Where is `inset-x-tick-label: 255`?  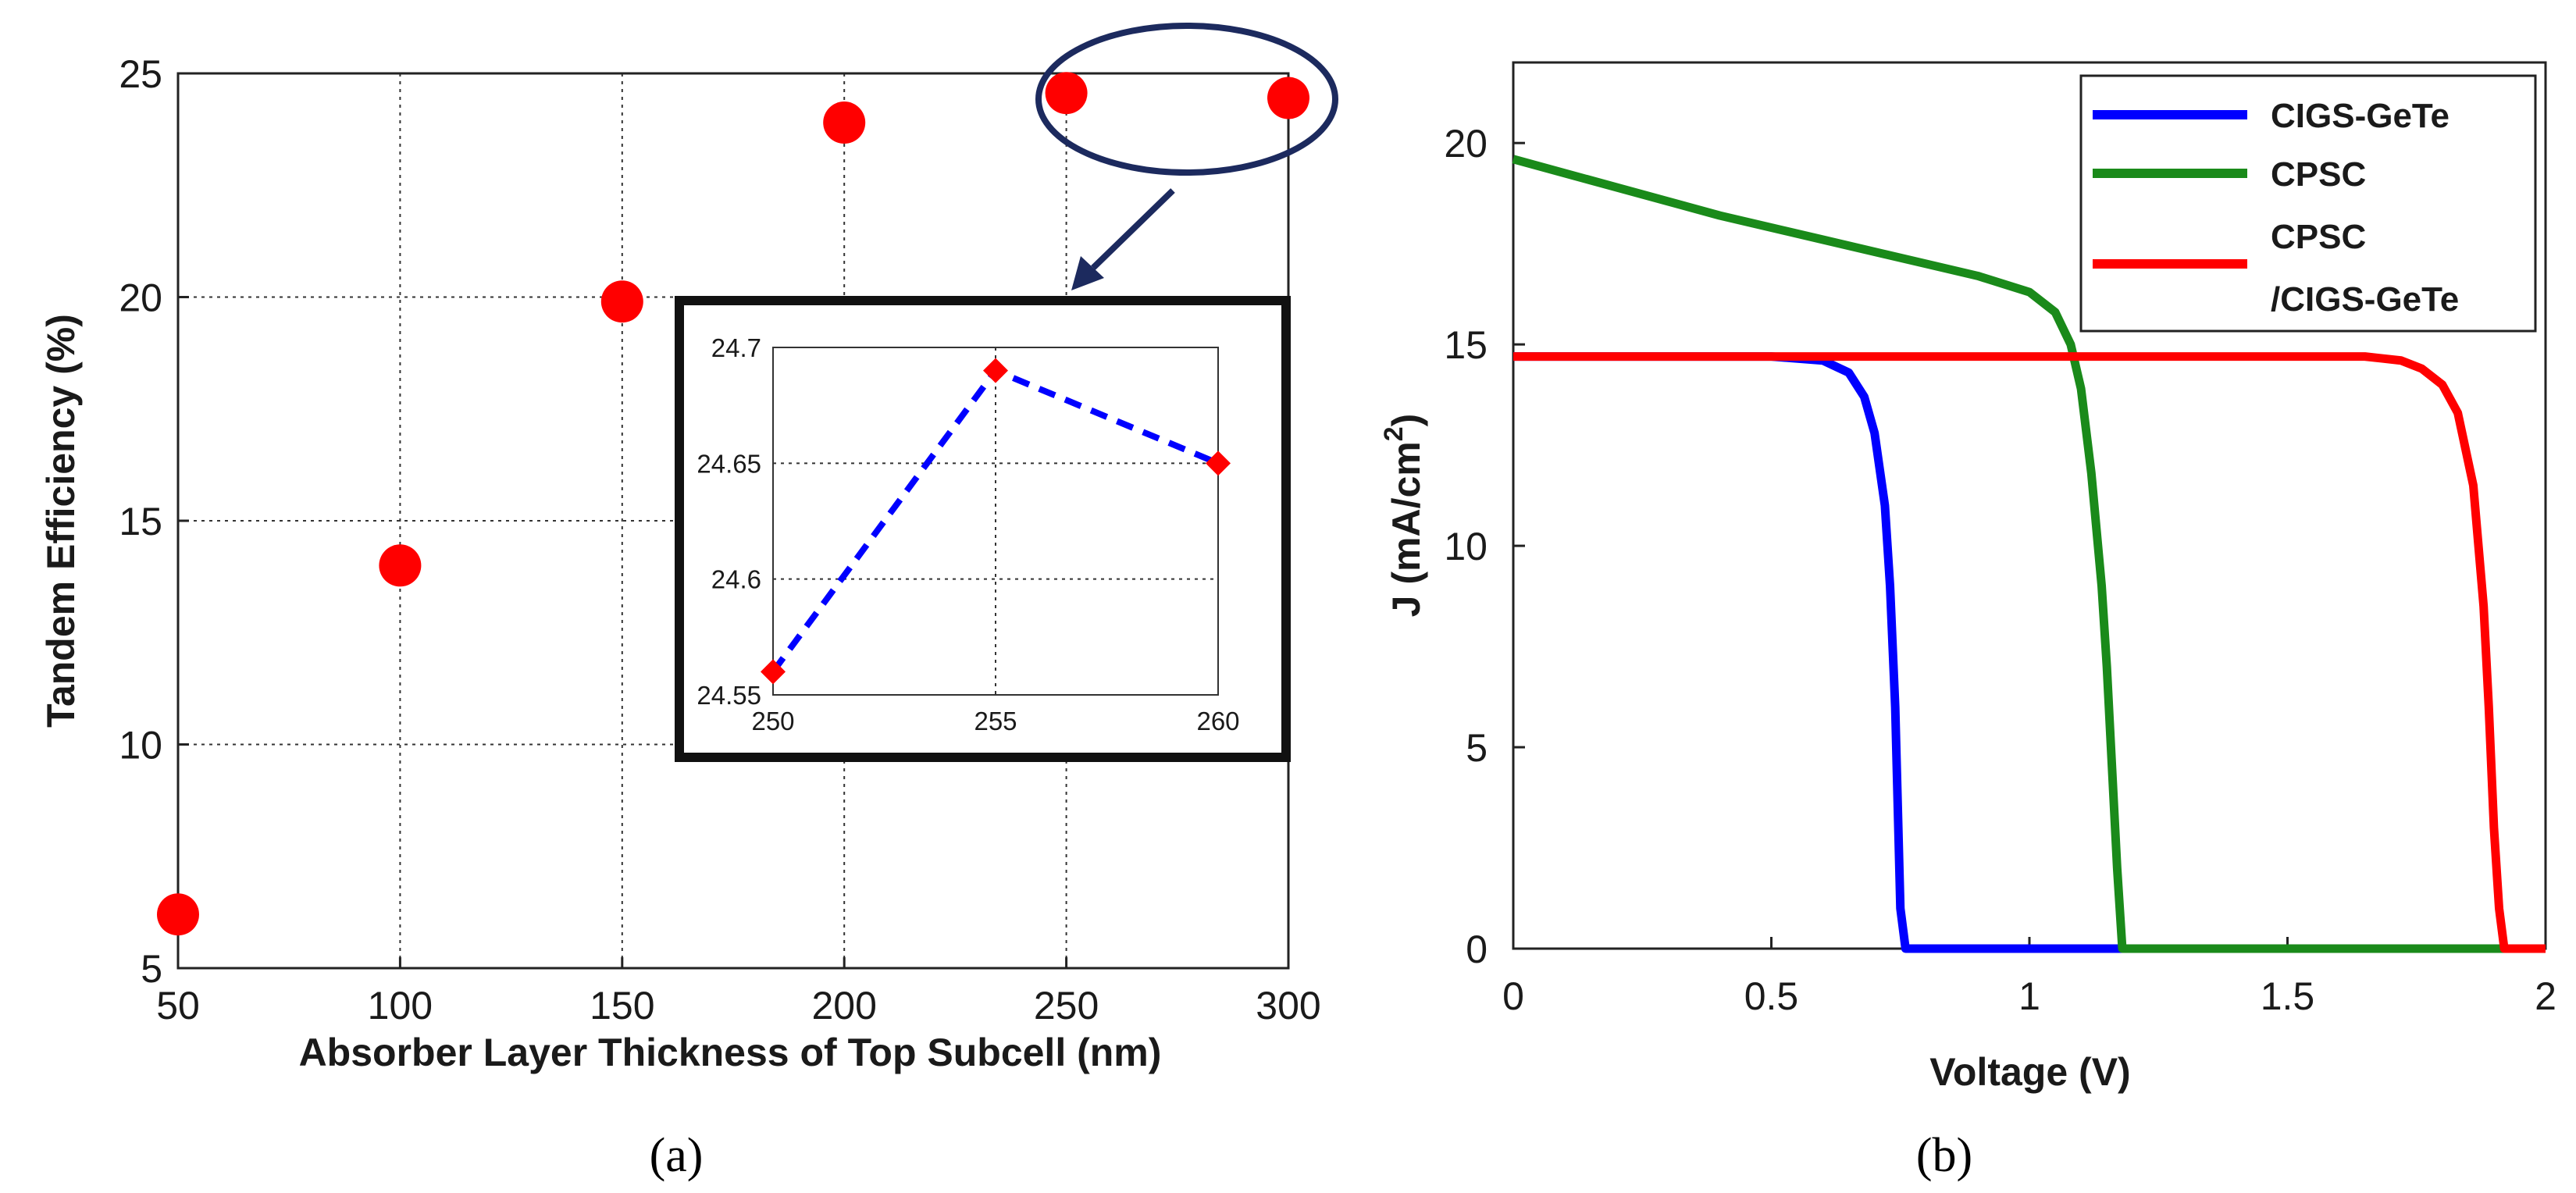
inset-x-tick-label: 255 is located at coordinates (995, 721).